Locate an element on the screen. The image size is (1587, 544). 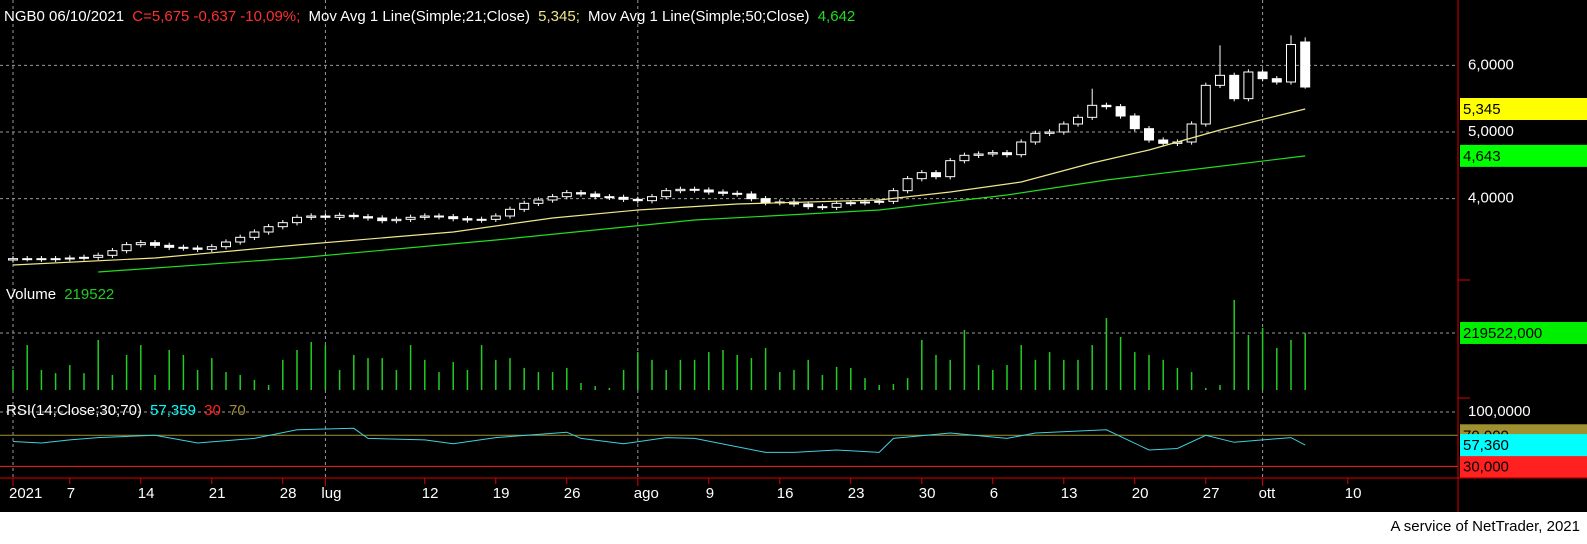
axis-badge-label: 219522,000 is located at coordinates (1502, 333).